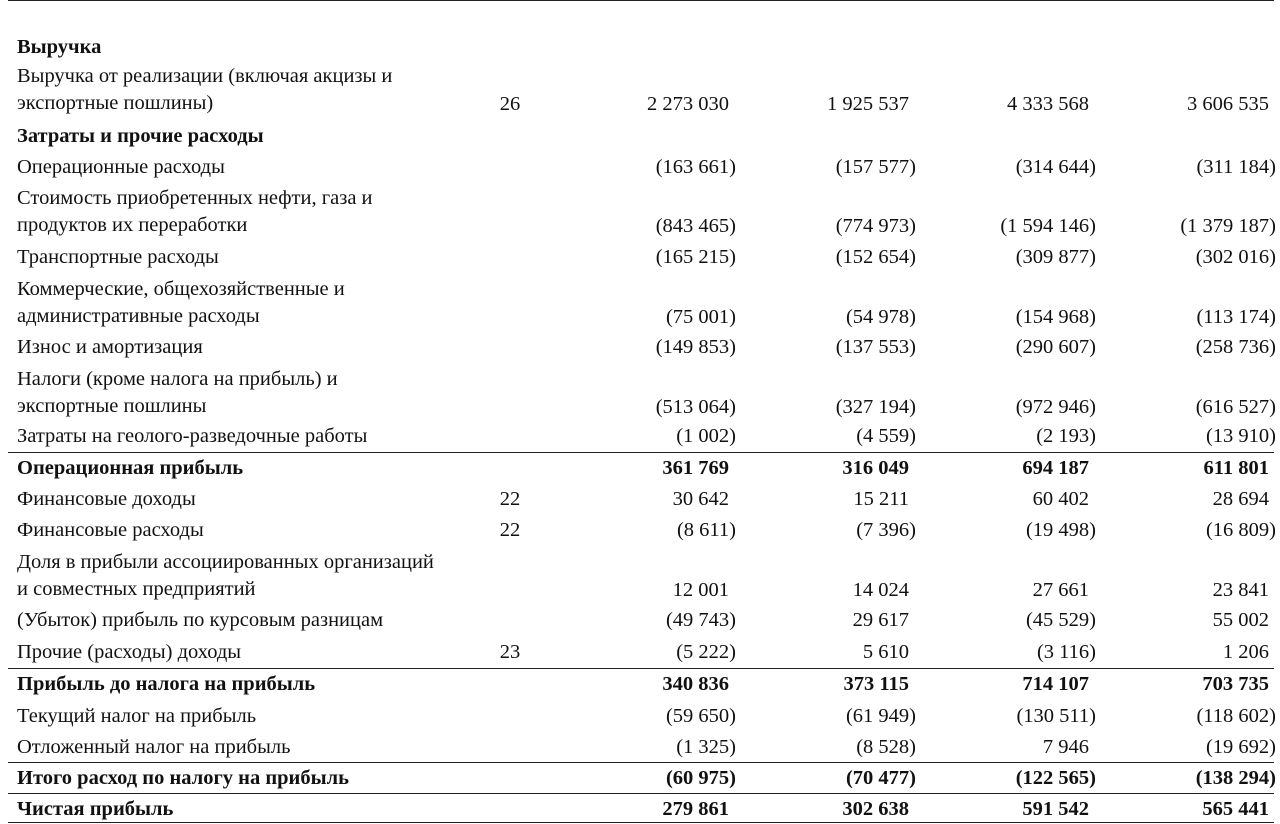  I want to click on value-cell: (152 654), so click(875, 257).